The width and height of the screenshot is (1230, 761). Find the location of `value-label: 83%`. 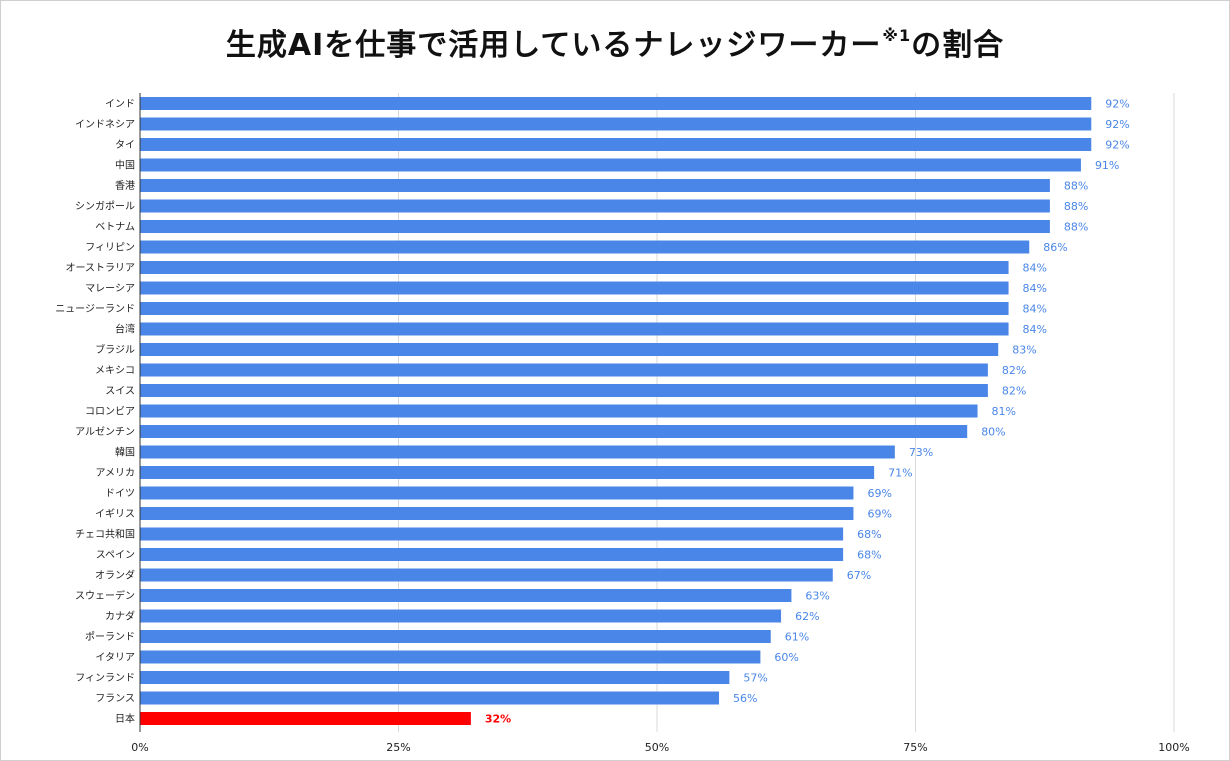

value-label: 83% is located at coordinates (1024, 350).